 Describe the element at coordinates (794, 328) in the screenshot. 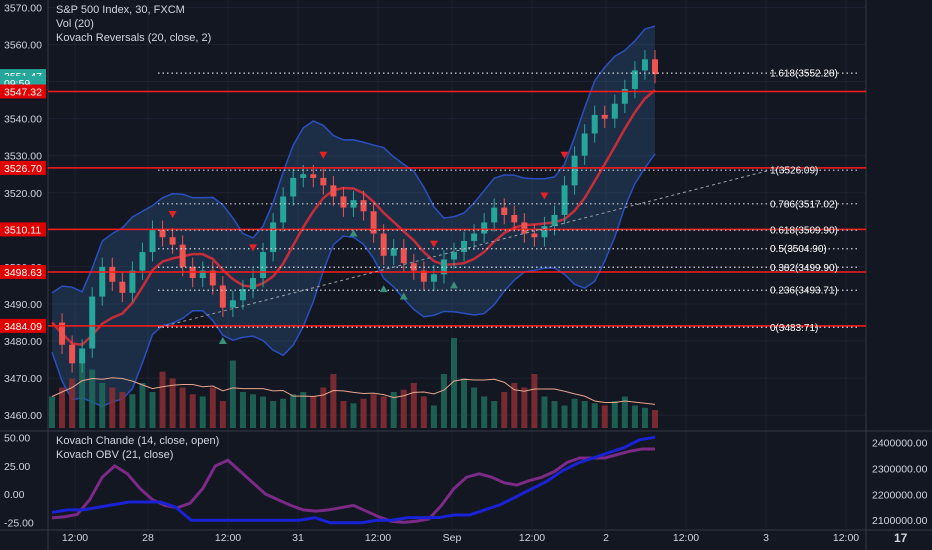

I see `fib-level-label: 0(3483.71)` at that location.